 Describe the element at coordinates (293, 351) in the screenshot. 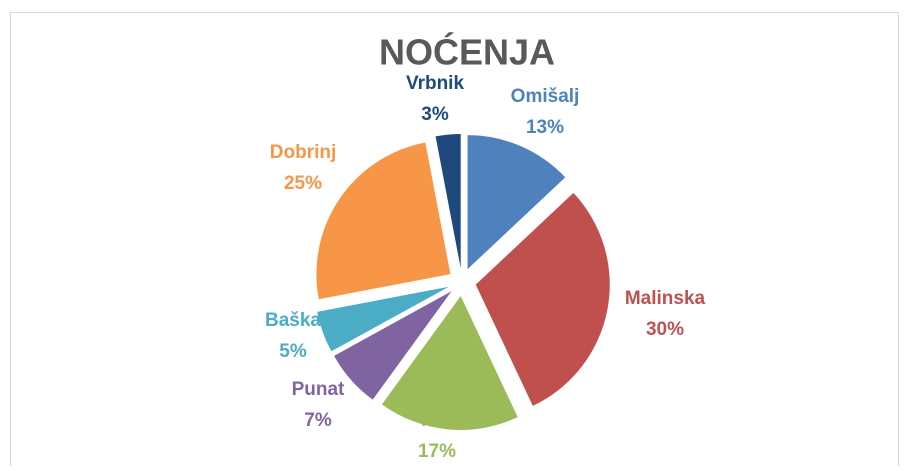

I see `slice-value: 5%` at that location.